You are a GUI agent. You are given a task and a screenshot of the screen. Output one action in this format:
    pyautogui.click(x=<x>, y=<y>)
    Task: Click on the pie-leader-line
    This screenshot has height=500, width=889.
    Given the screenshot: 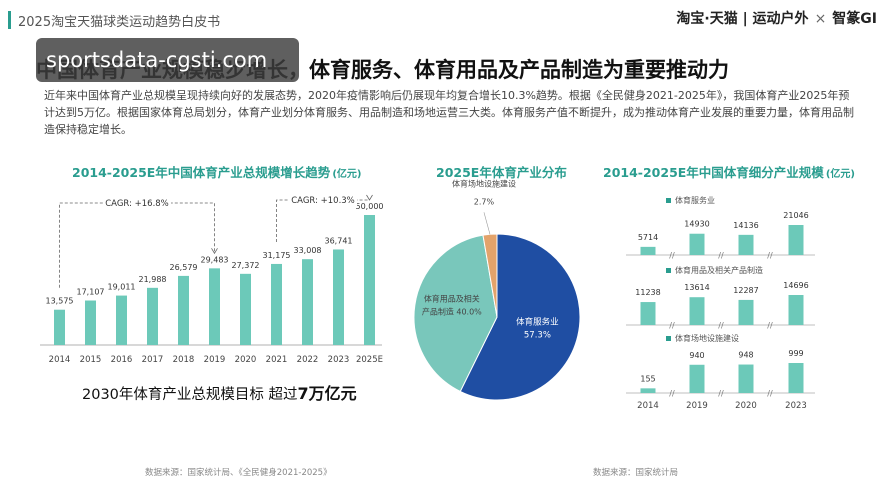 What is the action you would take?
    pyautogui.click(x=487, y=223)
    